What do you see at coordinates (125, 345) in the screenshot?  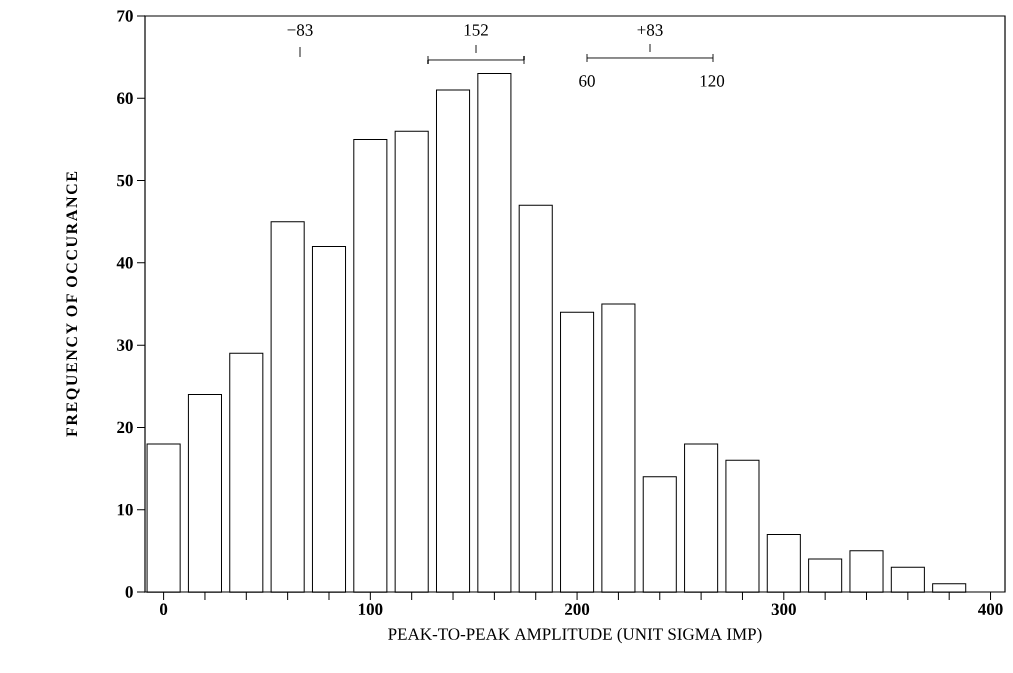 I see `y-tick-label: 30` at bounding box center [125, 345].